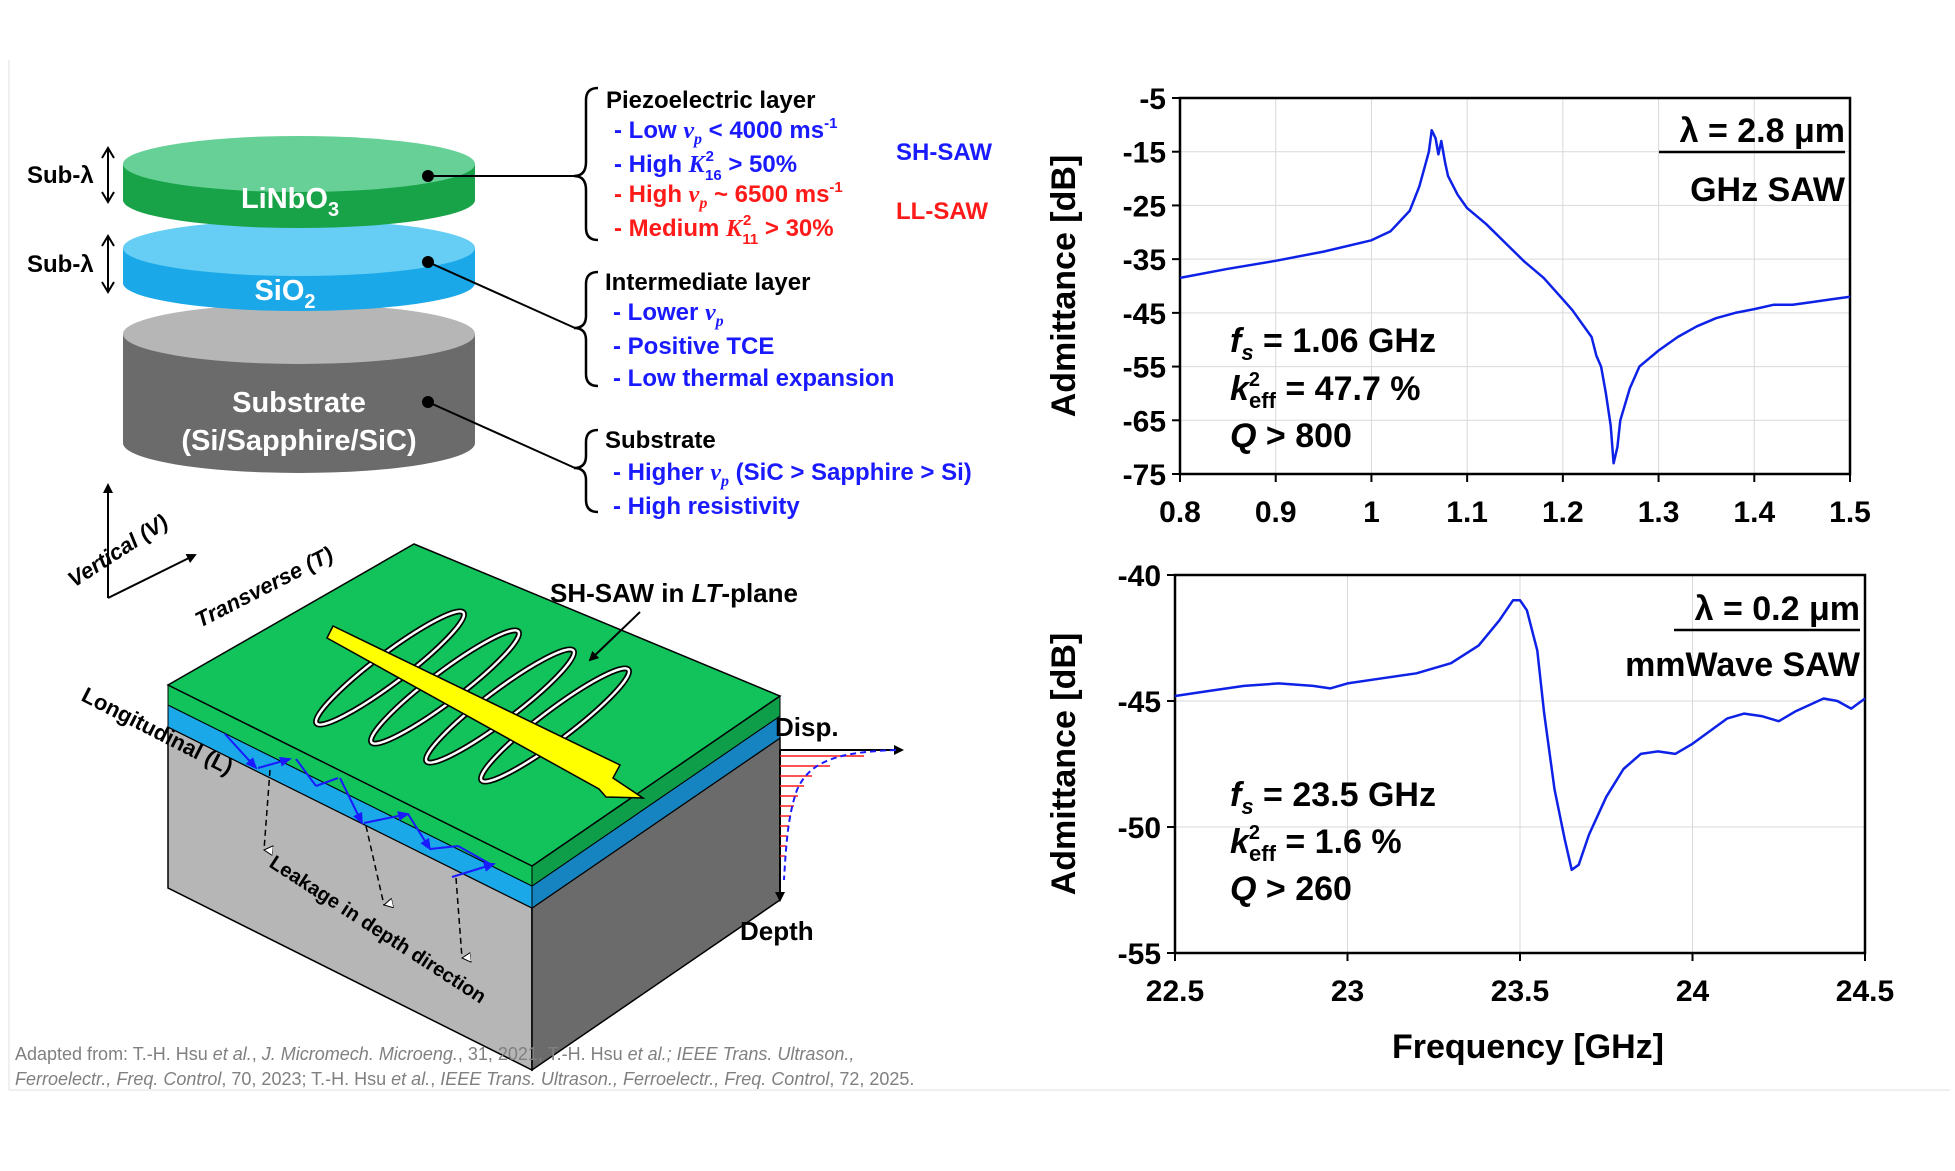 Image resolution: width=1955 pixels, height=1171 pixels. I want to click on wavelength-label: λ = 0.2 μm, so click(1777, 609).